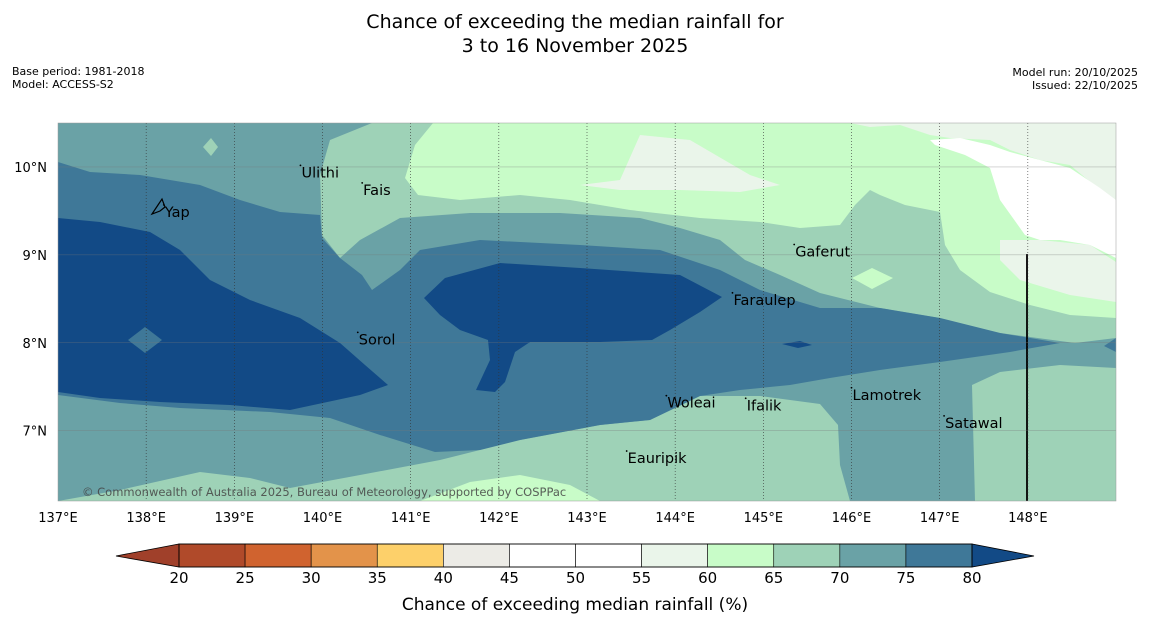 The height and width of the screenshot is (644, 1150). I want to click on legend-tick-label: 80, so click(971, 578).